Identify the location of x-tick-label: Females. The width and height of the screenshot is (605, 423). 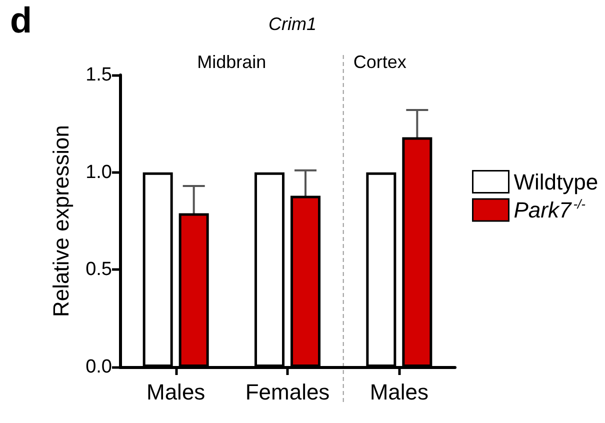
(287, 392).